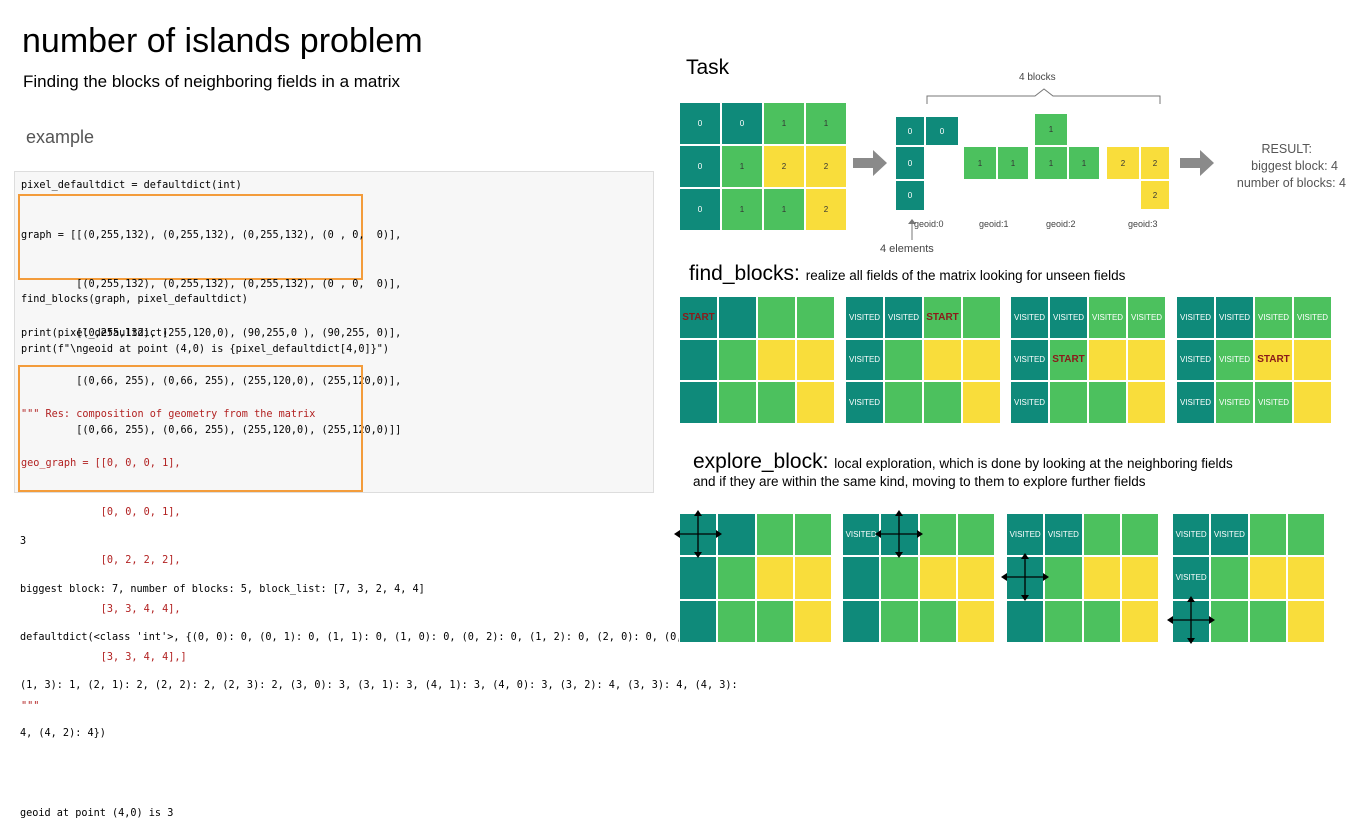  I want to click on blocks-count-label: 4 blocks, so click(1037, 77).